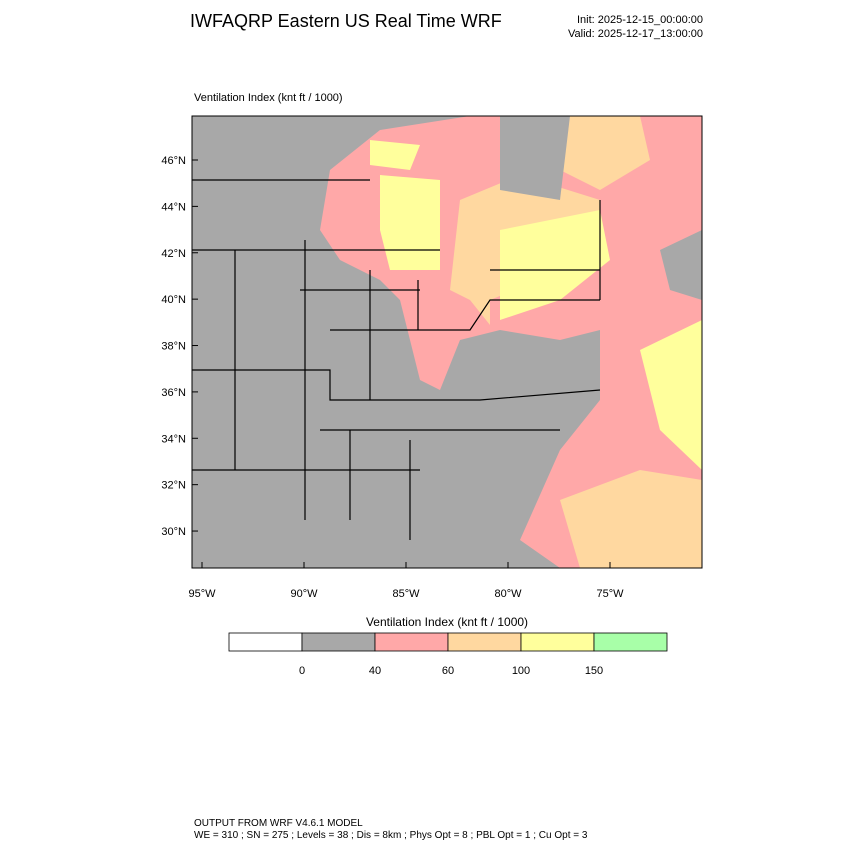  What do you see at coordinates (173, 207) in the screenshot?
I see `lat-label: 44°N` at bounding box center [173, 207].